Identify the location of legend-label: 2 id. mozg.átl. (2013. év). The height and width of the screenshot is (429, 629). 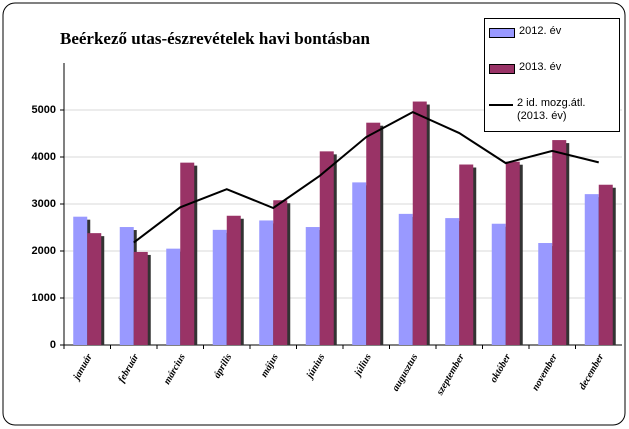
(551, 109).